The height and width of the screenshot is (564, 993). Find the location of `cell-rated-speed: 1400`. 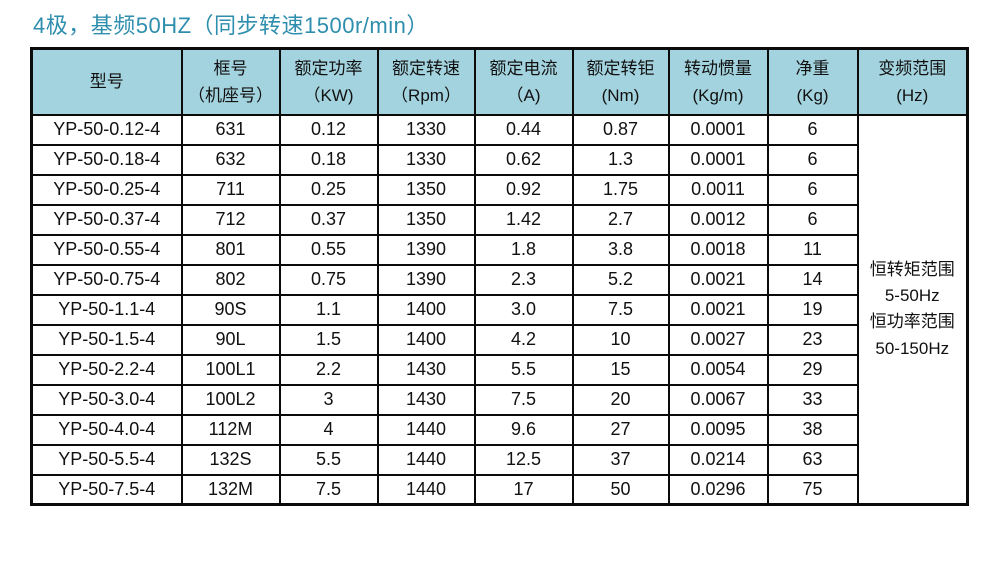

cell-rated-speed: 1400 is located at coordinates (426, 339).